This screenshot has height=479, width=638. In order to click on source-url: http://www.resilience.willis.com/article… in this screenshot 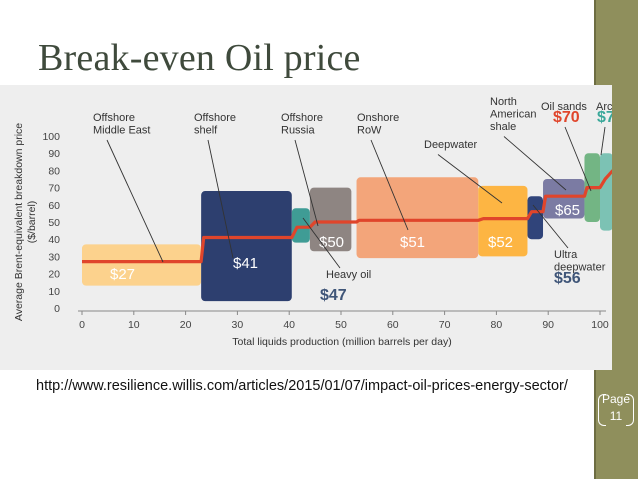, I will do `click(302, 386)`.